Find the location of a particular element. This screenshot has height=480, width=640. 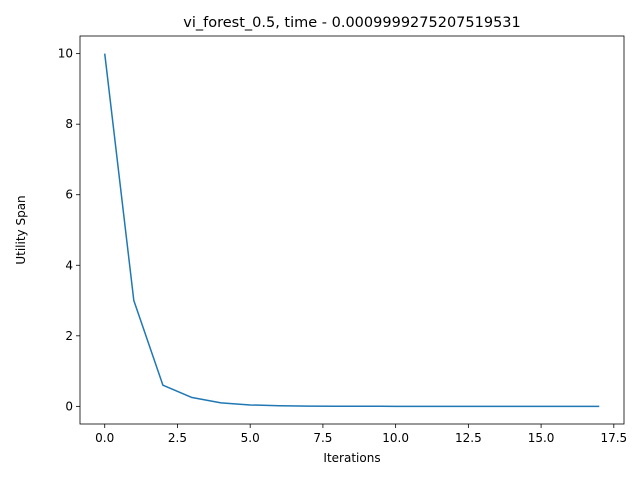

y-tick-label: 2 is located at coordinates (69, 336).